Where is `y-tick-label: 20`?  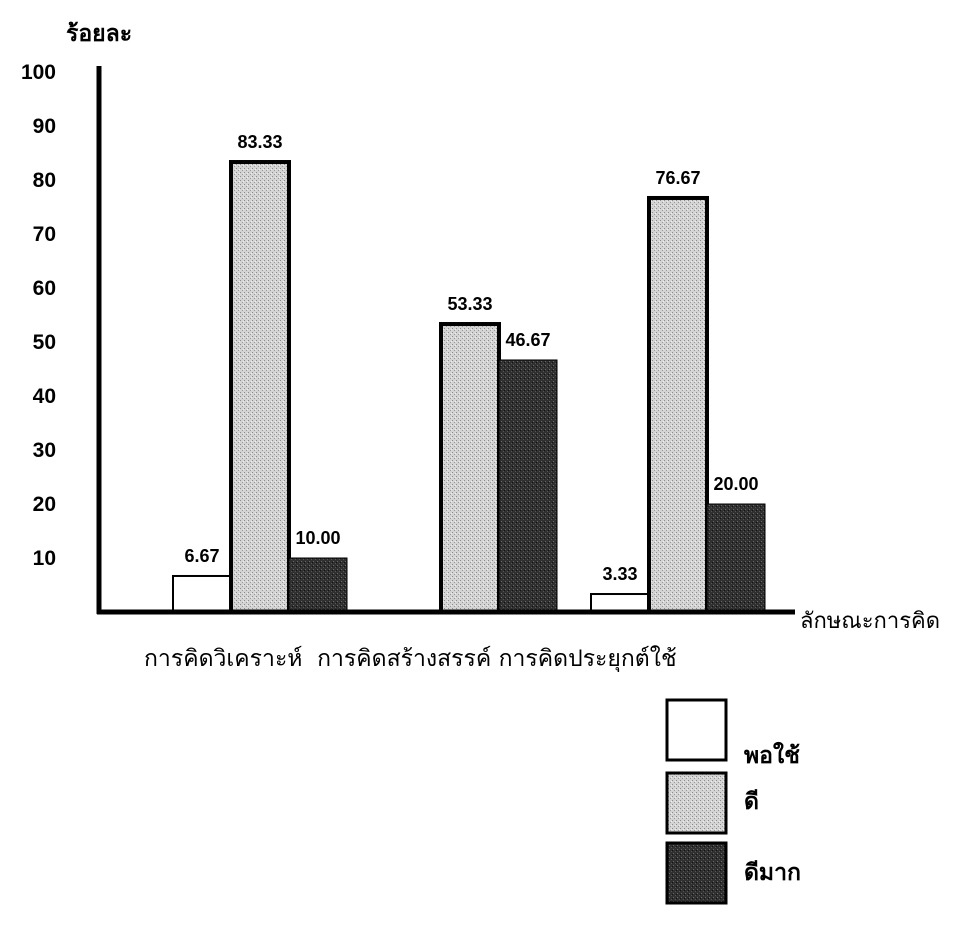
y-tick-label: 20 is located at coordinates (44, 504).